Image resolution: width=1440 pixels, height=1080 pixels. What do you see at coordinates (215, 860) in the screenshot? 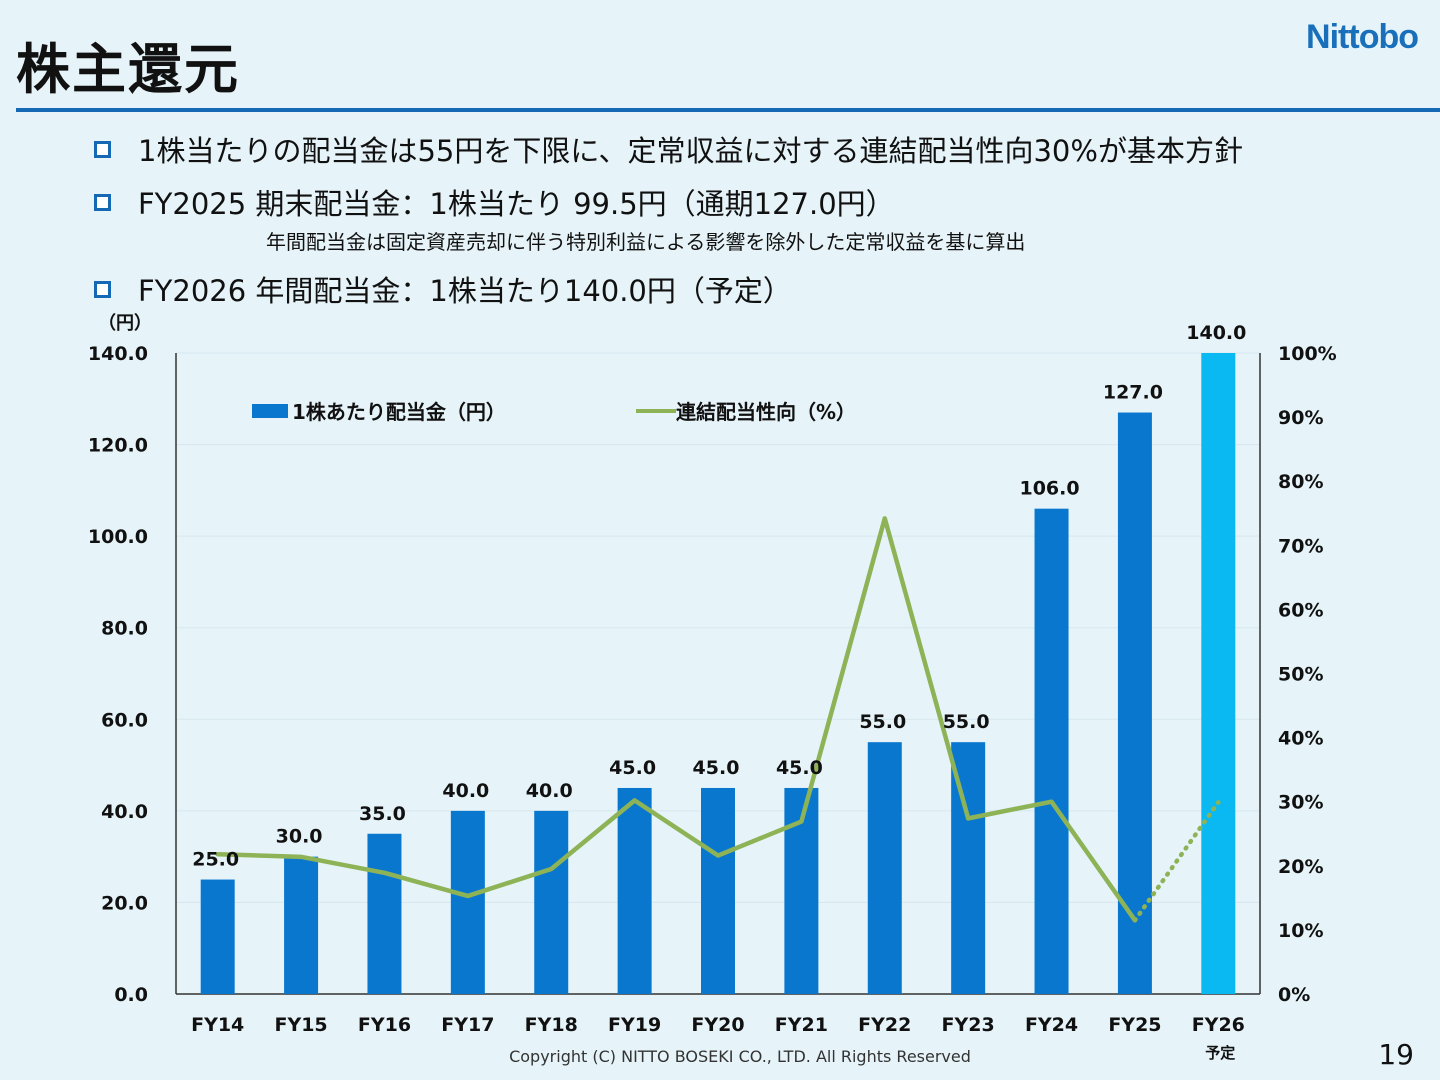
I see `bar-value-label: 25.0` at bounding box center [215, 860].